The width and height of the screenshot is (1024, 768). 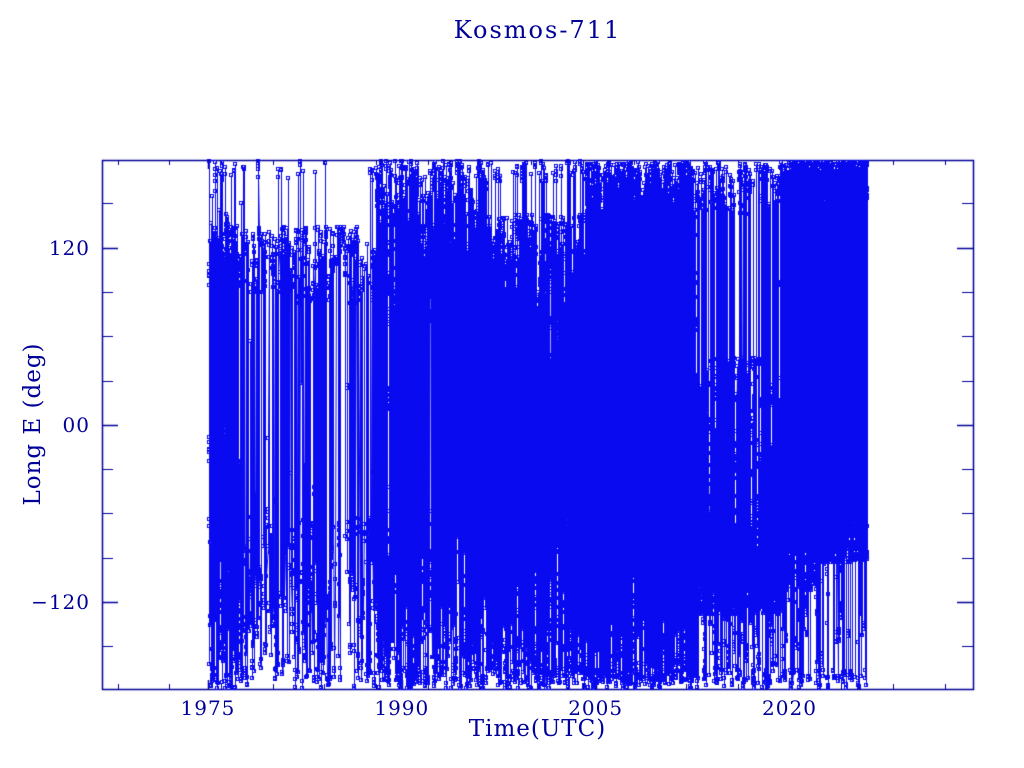 I want to click on x-tick-label: 2005, so click(x=596, y=708).